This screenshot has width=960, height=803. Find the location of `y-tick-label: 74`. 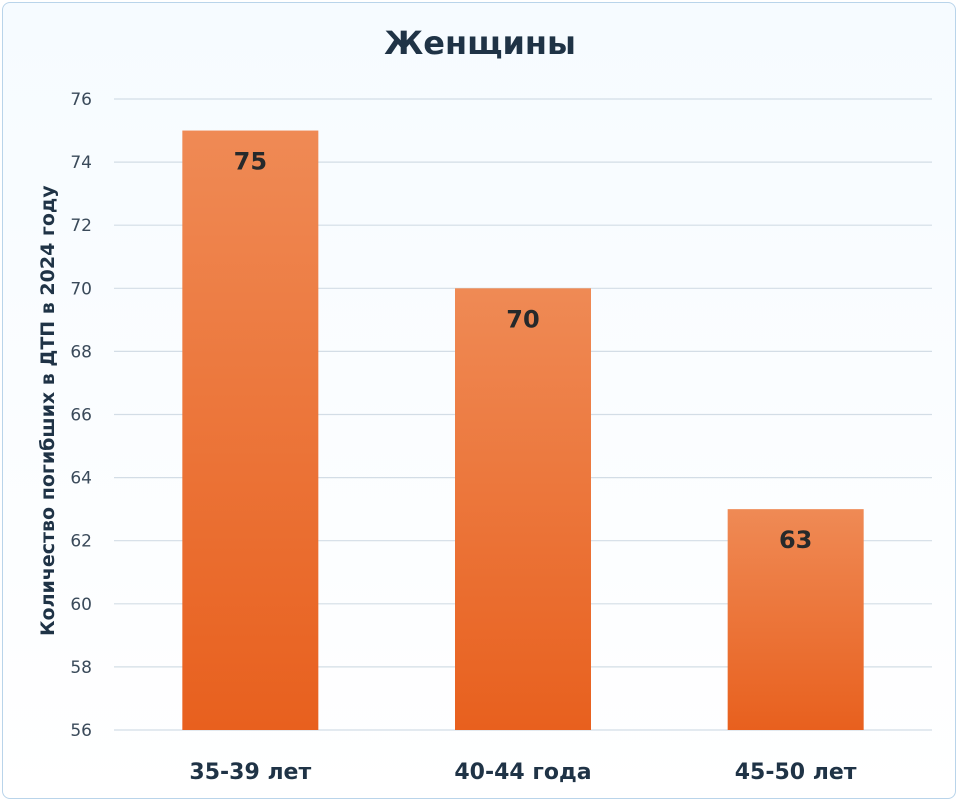

y-tick-label: 74 is located at coordinates (81, 163).